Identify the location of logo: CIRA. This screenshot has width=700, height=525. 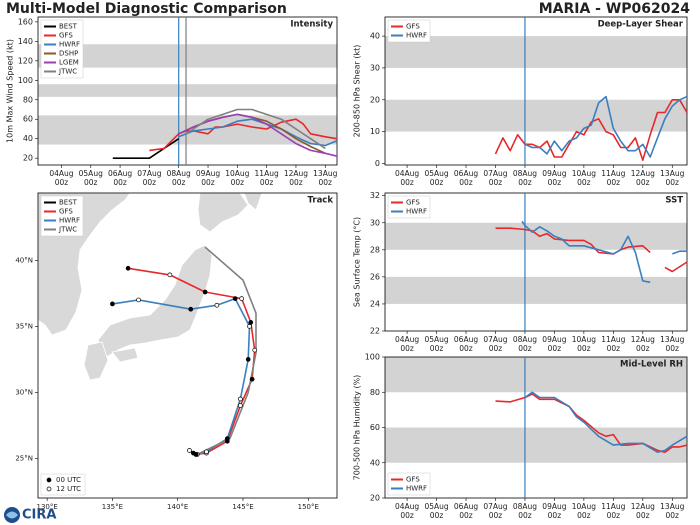
(30, 515).